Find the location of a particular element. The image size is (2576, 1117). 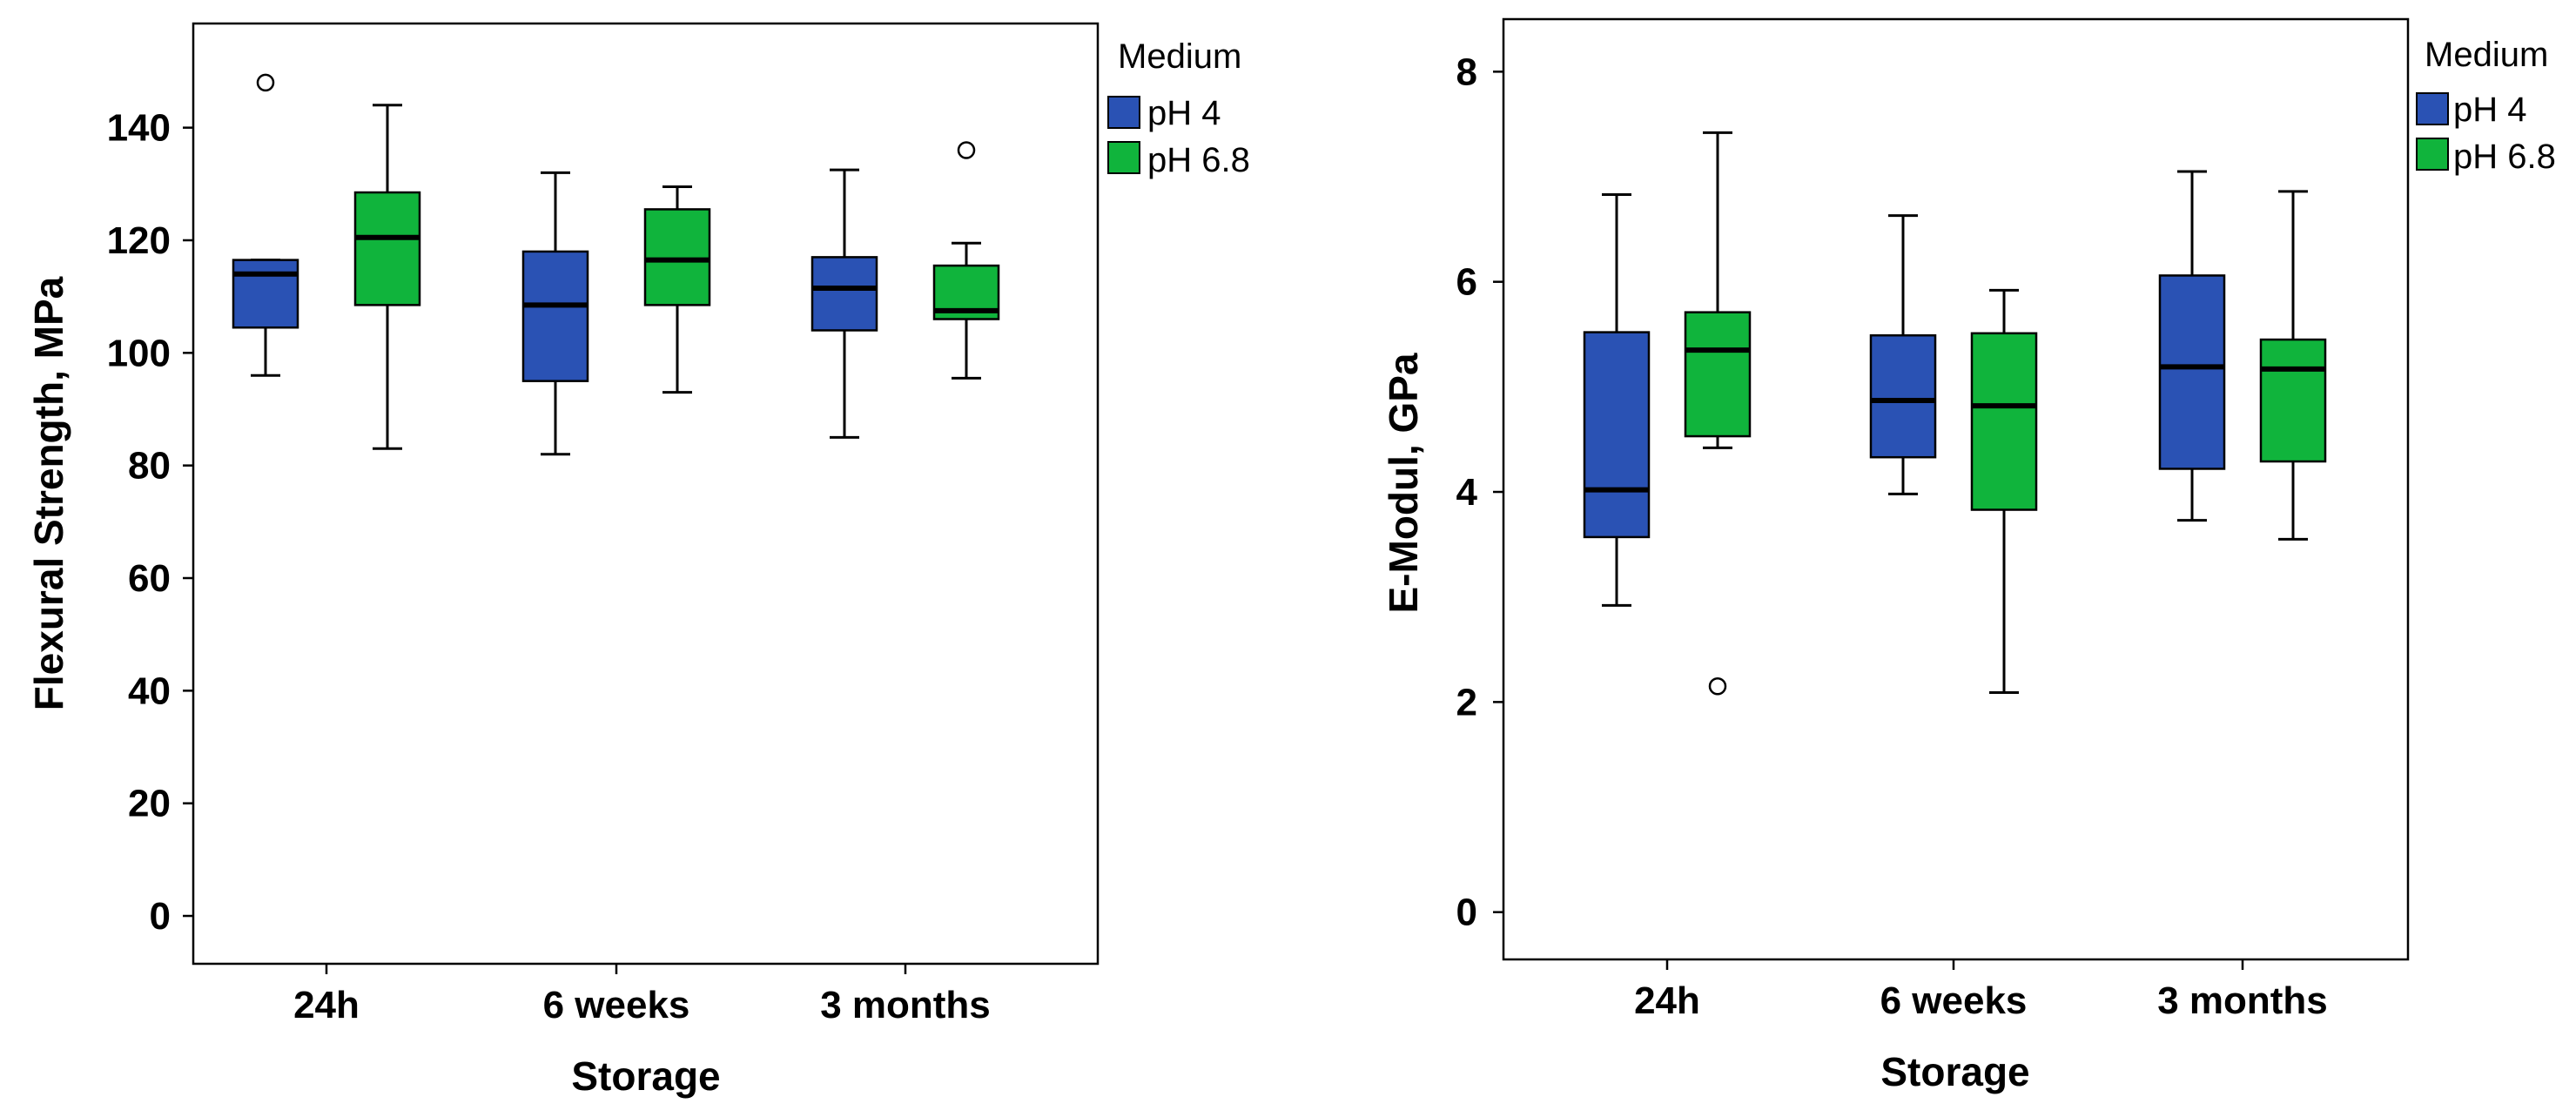

y-tick-label: 6 is located at coordinates (1466, 283).